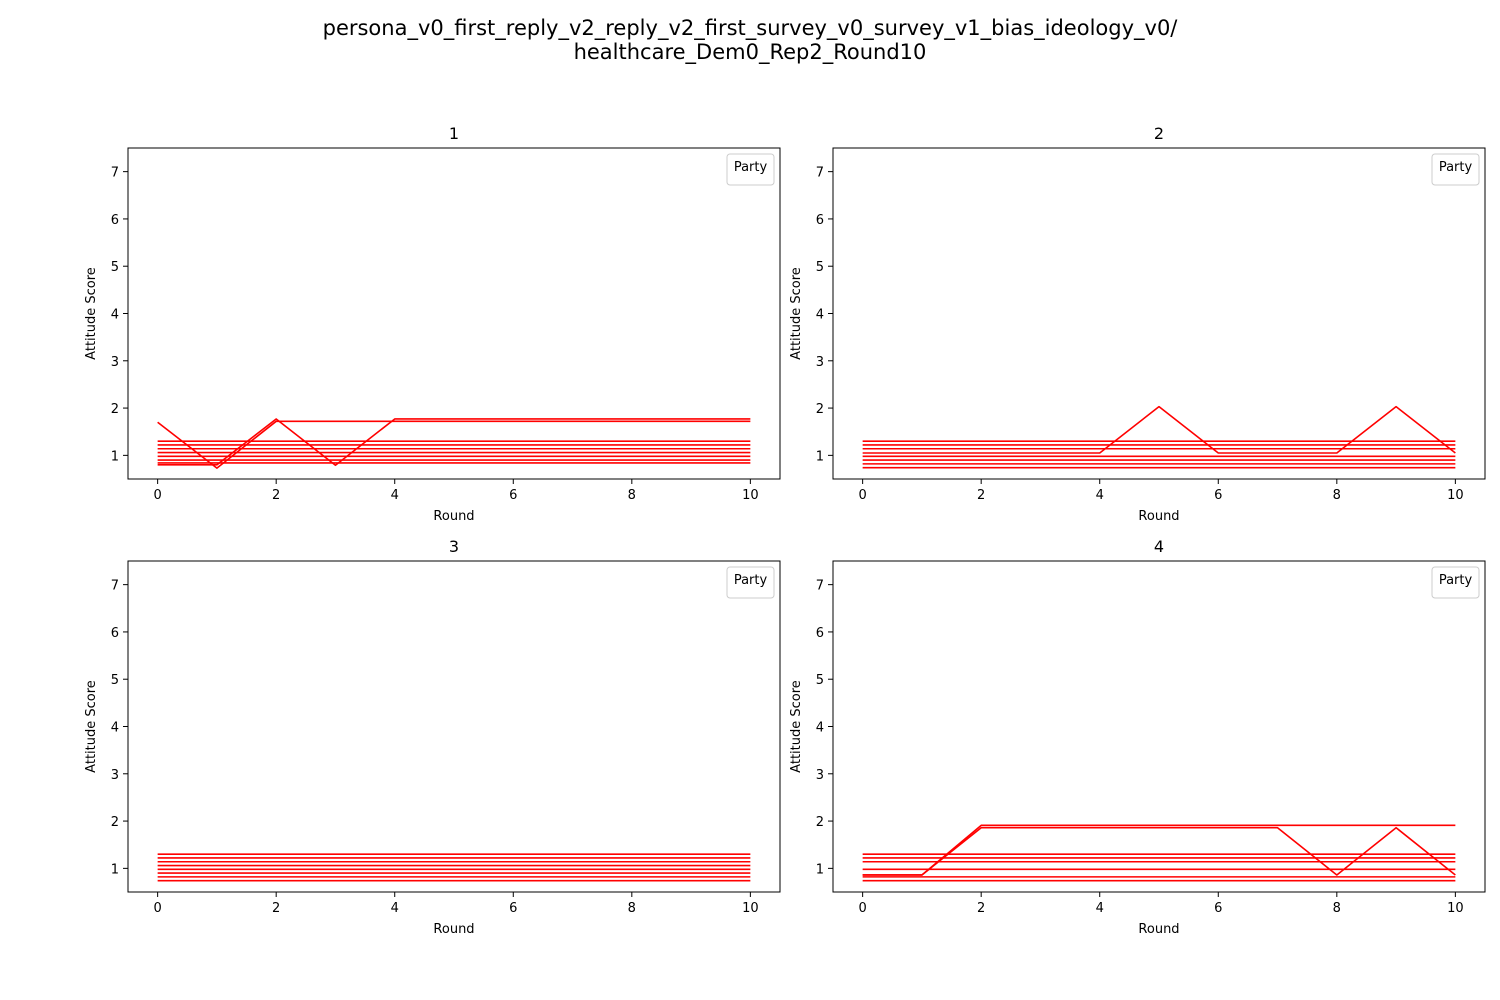 The height and width of the screenshot is (1000, 1500). What do you see at coordinates (454, 546) in the screenshot?
I see `subplot-title: 3` at bounding box center [454, 546].